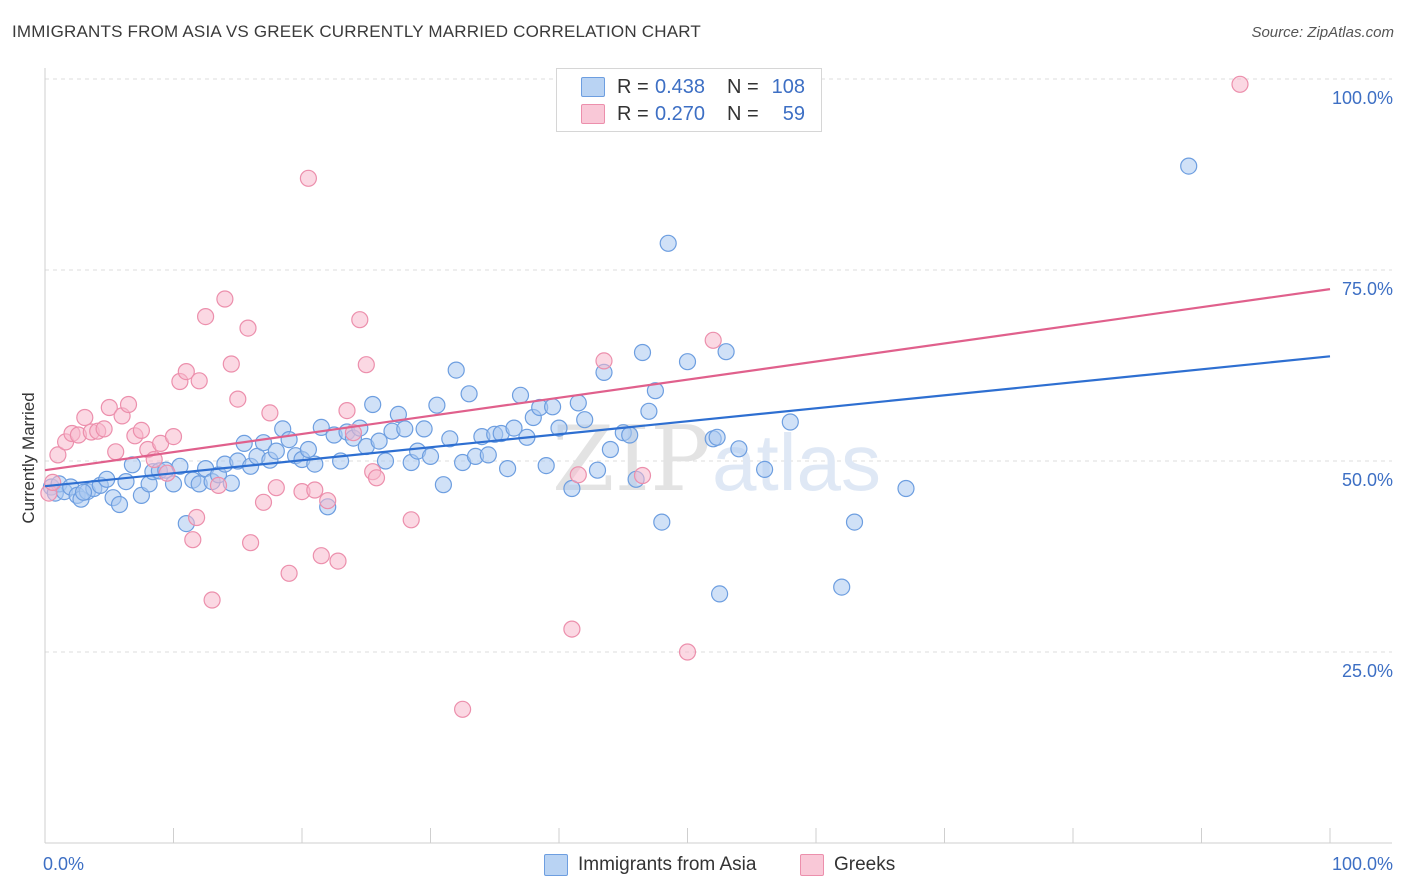 The height and width of the screenshot is (892, 1406). I want to click on y-tick-label: 50.0%, so click(1367, 480).